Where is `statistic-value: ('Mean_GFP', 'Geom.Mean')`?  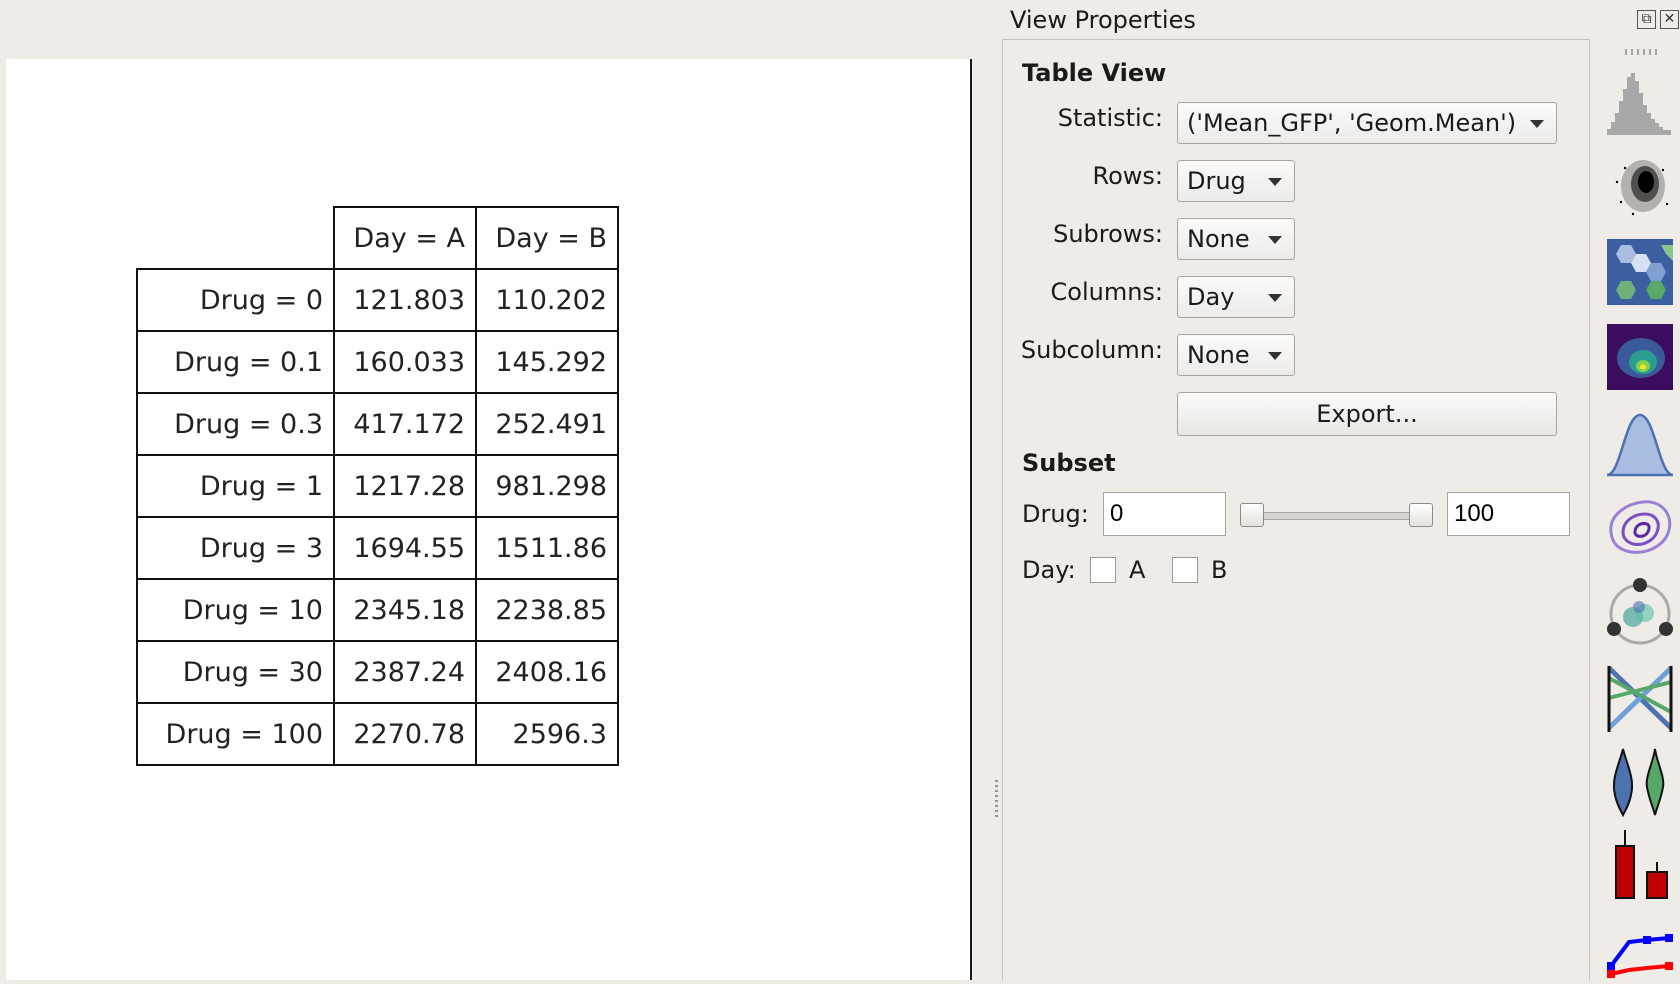
statistic-value: ('Mean_GFP', 'Geom.Mean') is located at coordinates (1352, 123).